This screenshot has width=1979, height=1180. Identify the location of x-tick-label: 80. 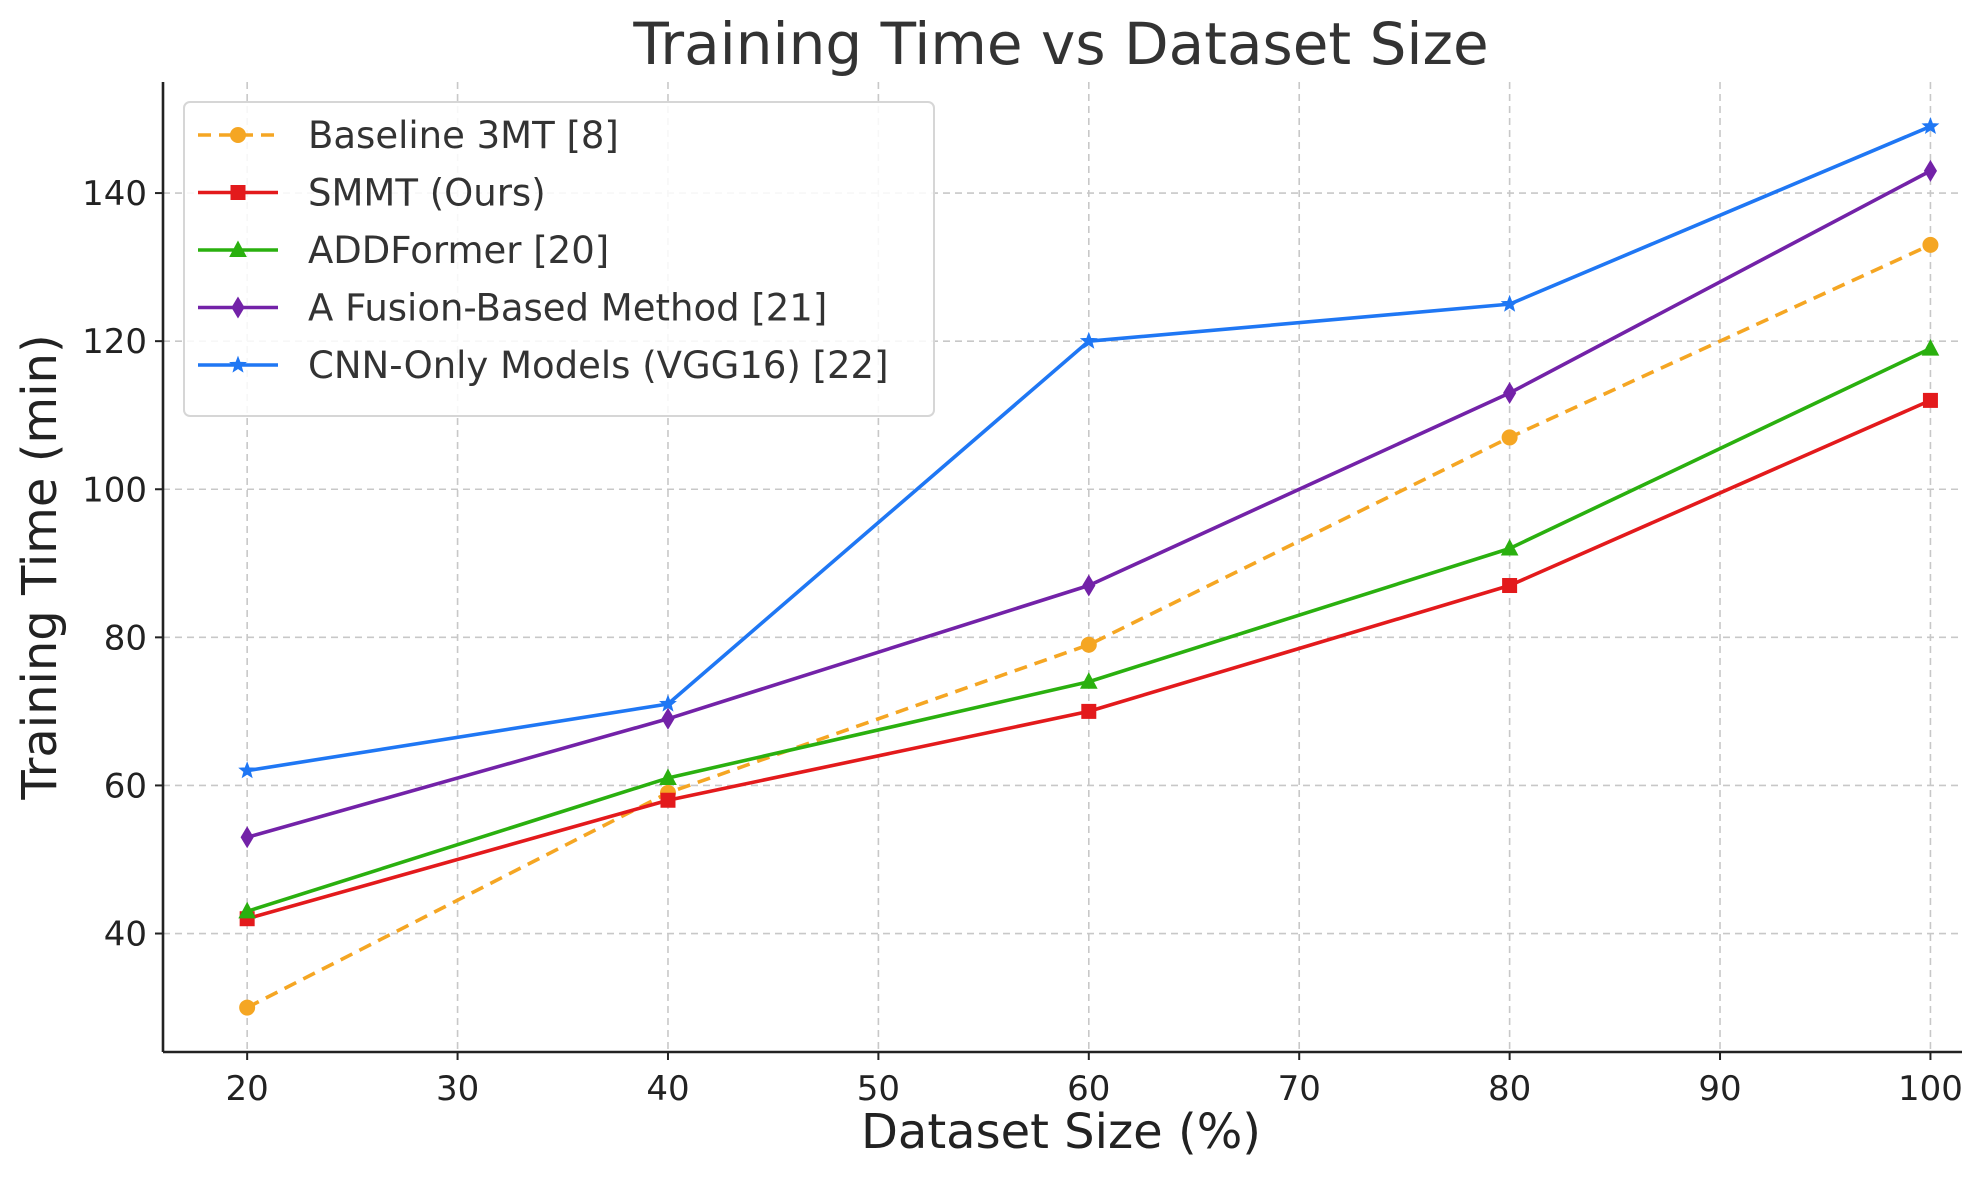
(1509, 1089).